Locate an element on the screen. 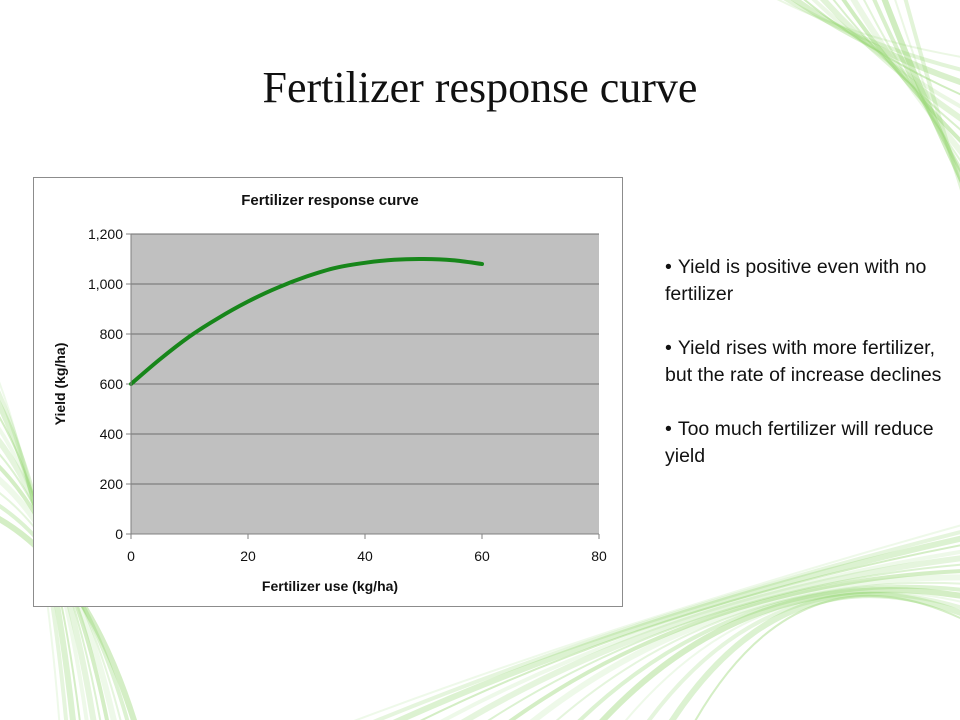 The width and height of the screenshot is (960, 720). x-tick-label: 60 is located at coordinates (482, 556).